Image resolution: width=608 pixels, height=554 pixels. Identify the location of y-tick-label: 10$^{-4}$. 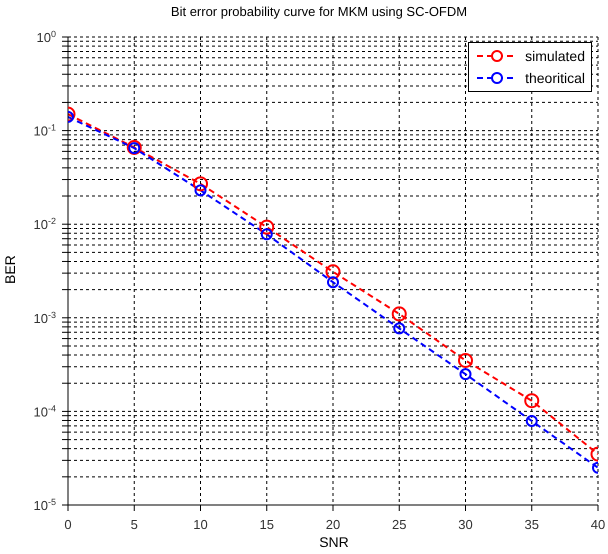
(45, 411).